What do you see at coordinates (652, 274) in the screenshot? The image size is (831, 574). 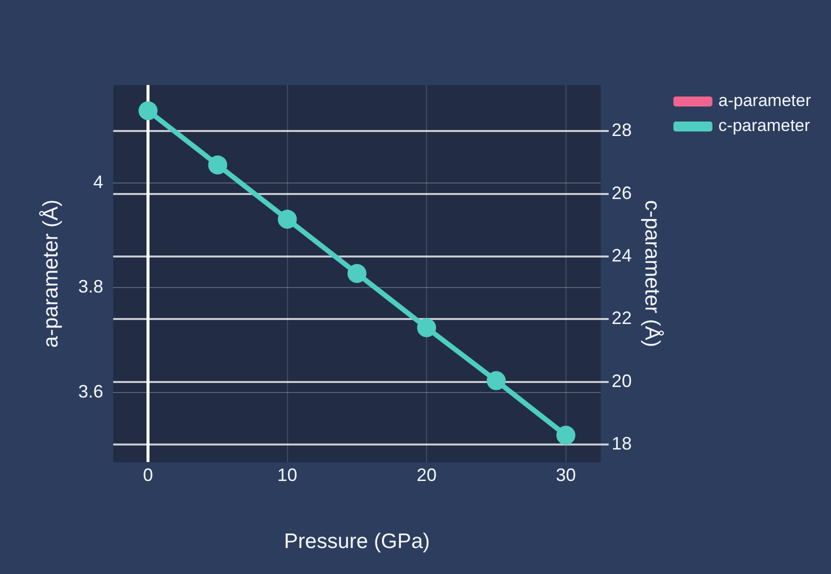 I see `y2-axis-title: c-parameter (Å)` at bounding box center [652, 274].